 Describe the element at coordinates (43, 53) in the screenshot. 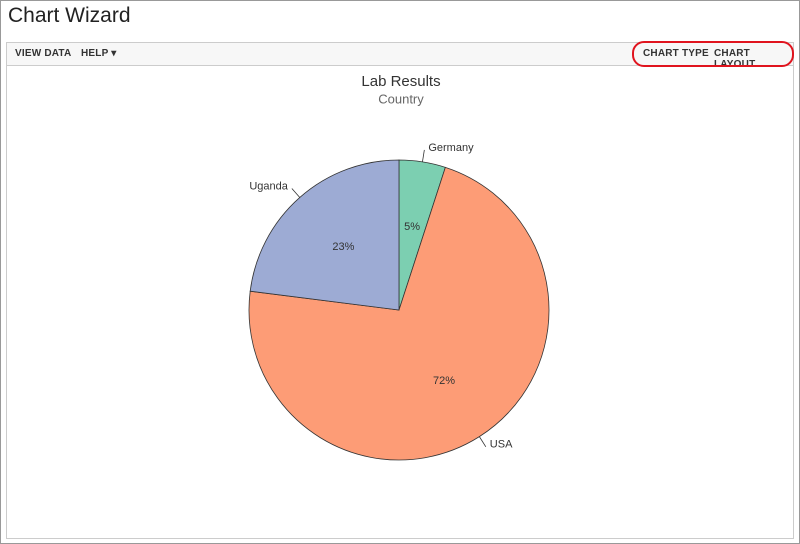

I see `view-data-button: VIEW DATA` at that location.